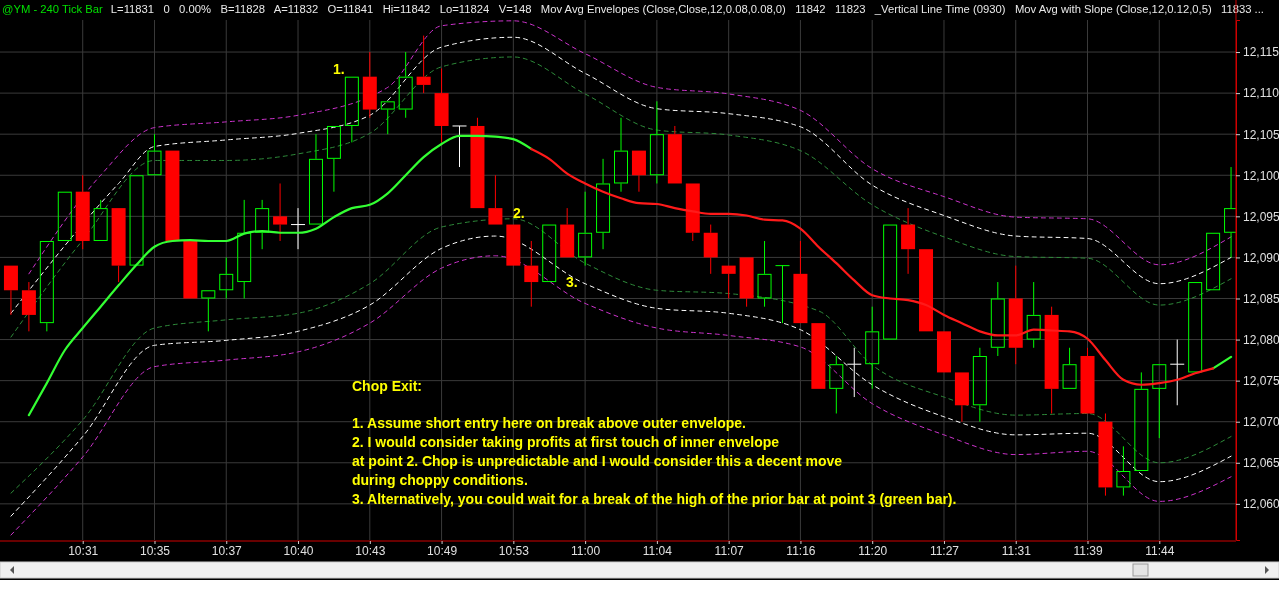  Describe the element at coordinates (227, 550) in the screenshot. I see `x-tick-label: 10:37` at that location.